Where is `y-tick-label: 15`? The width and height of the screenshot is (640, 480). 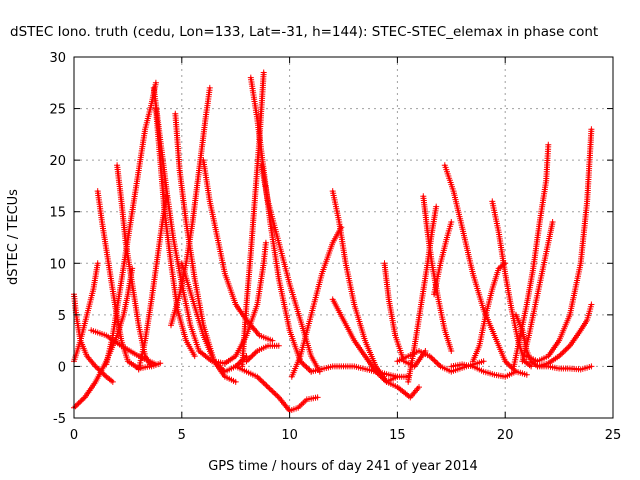
y-tick-label: 15 is located at coordinates (57, 213).